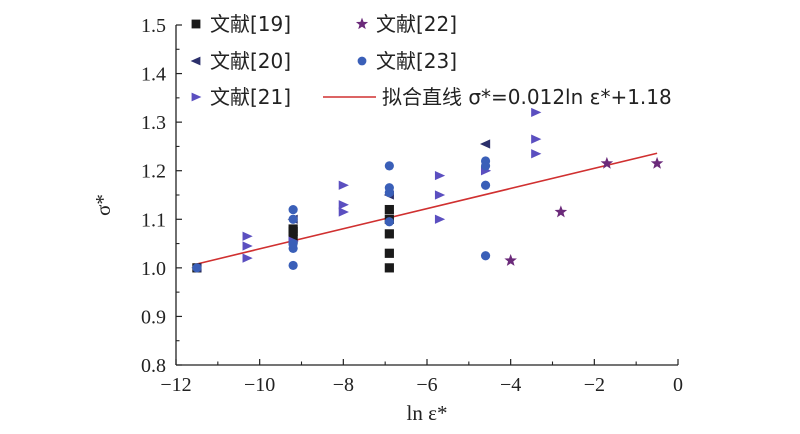 The image size is (800, 434). I want to click on y-tick-label: 1.5, so click(153, 26).